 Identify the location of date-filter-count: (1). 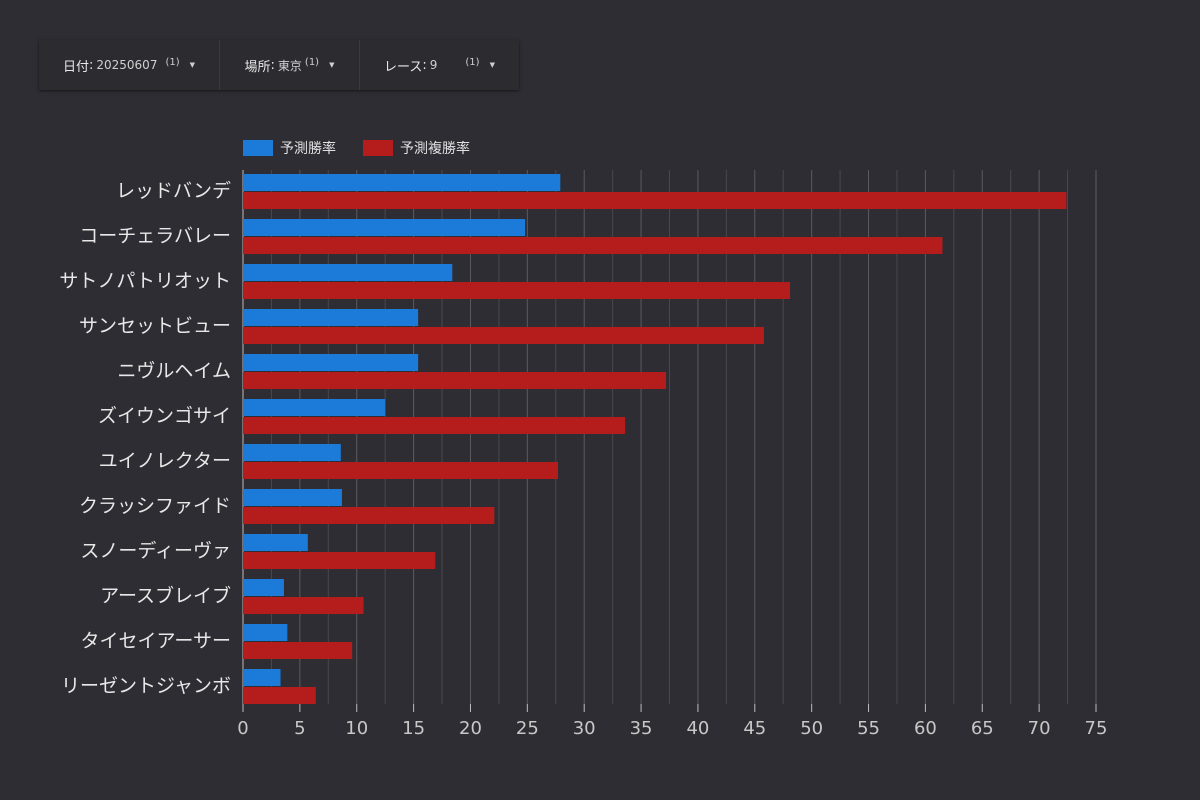
(172, 62).